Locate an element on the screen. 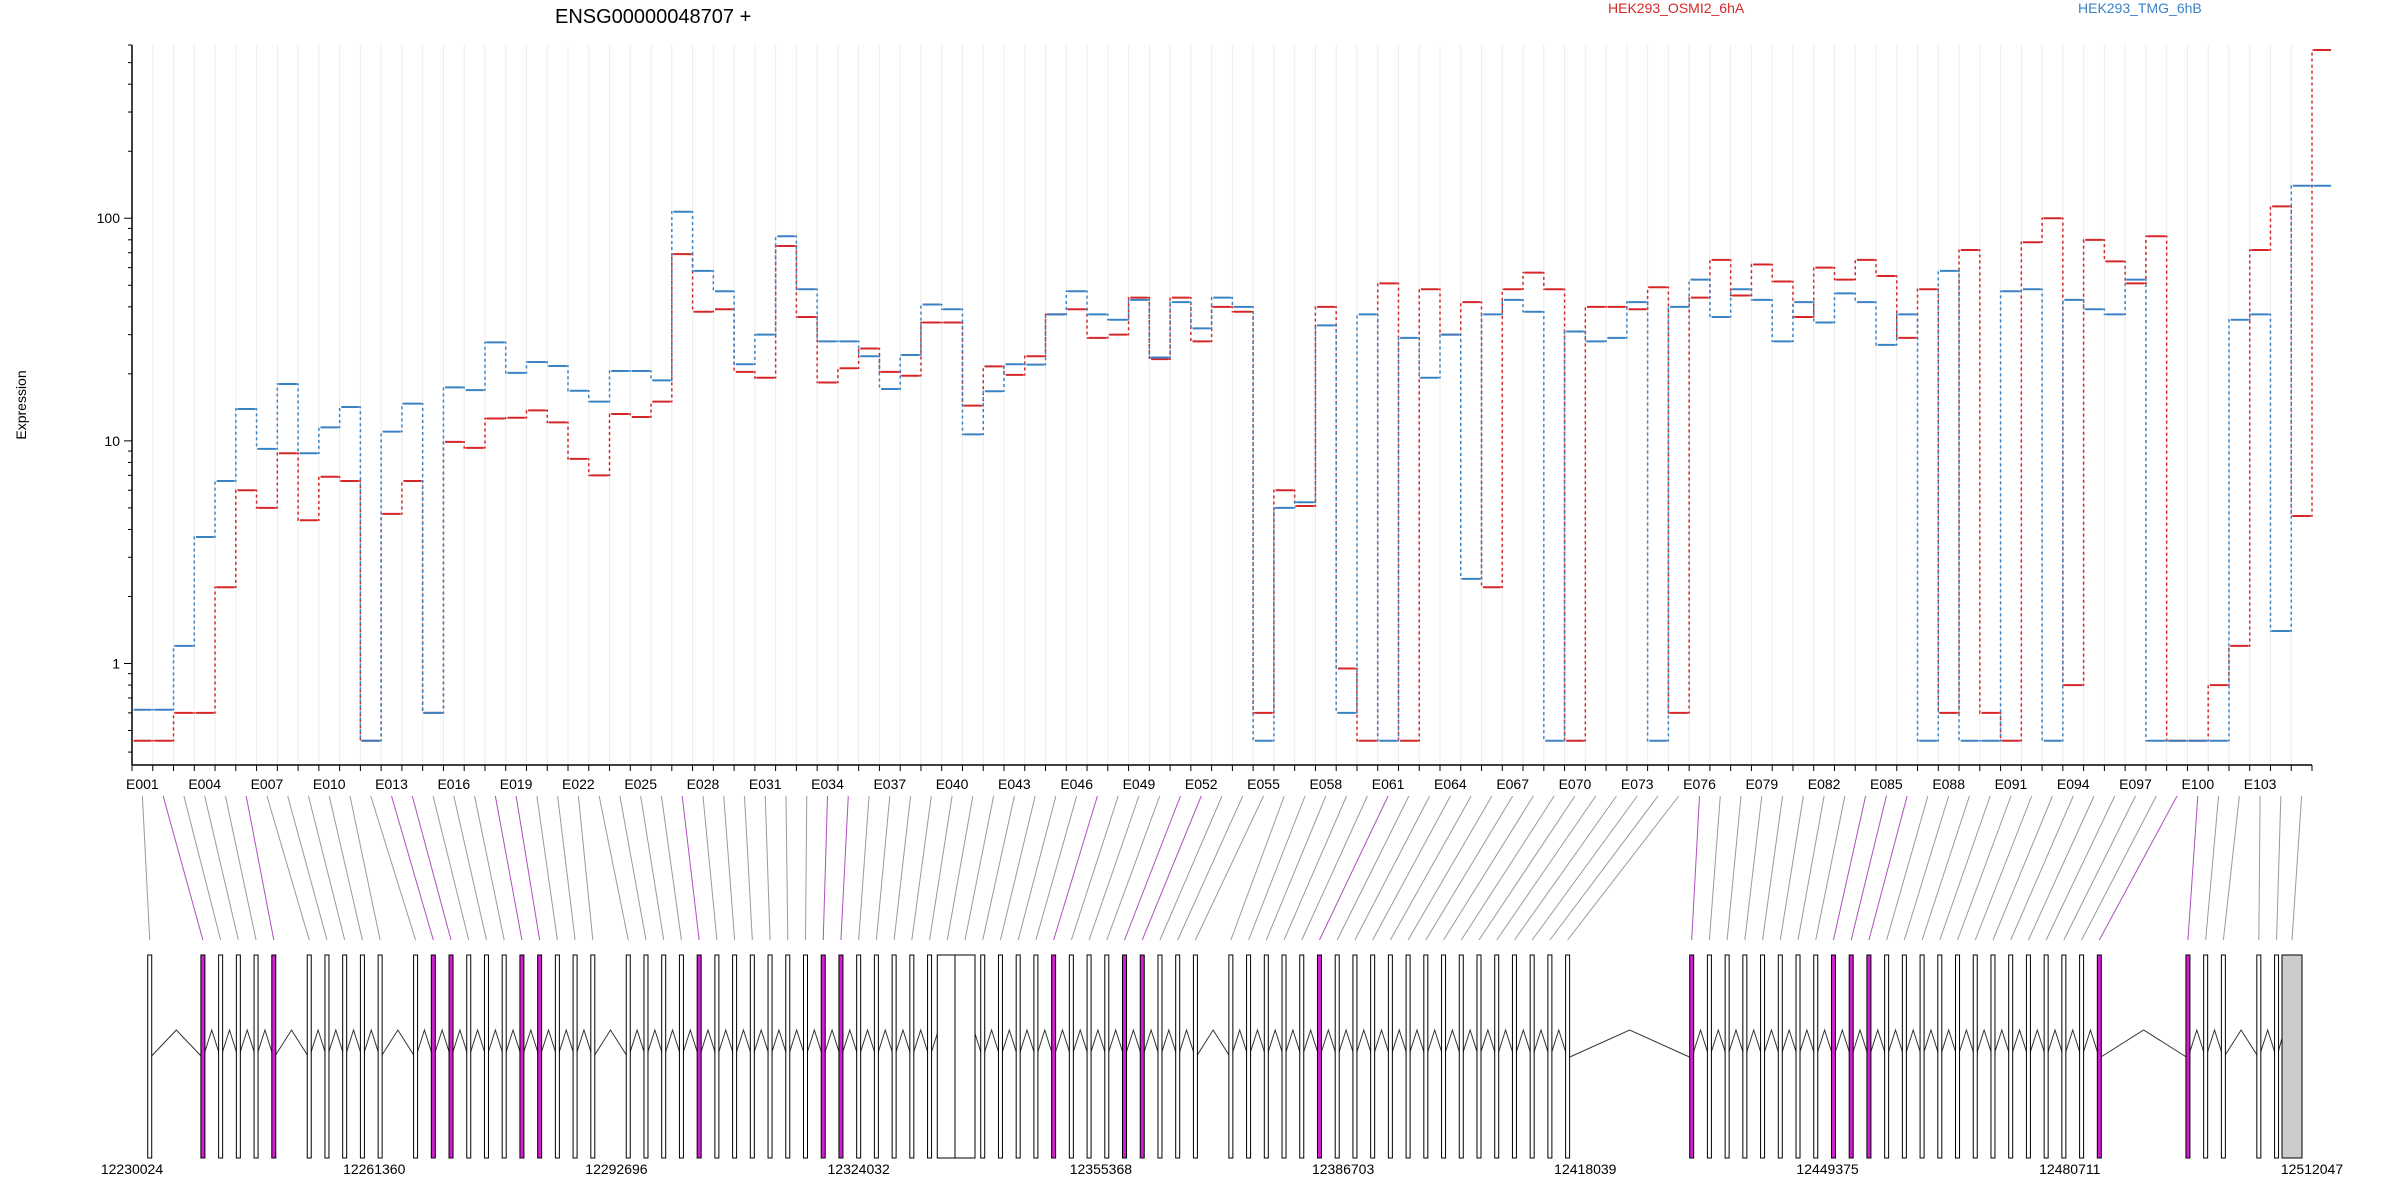  x-tick-label: E043 is located at coordinates (1014, 784).